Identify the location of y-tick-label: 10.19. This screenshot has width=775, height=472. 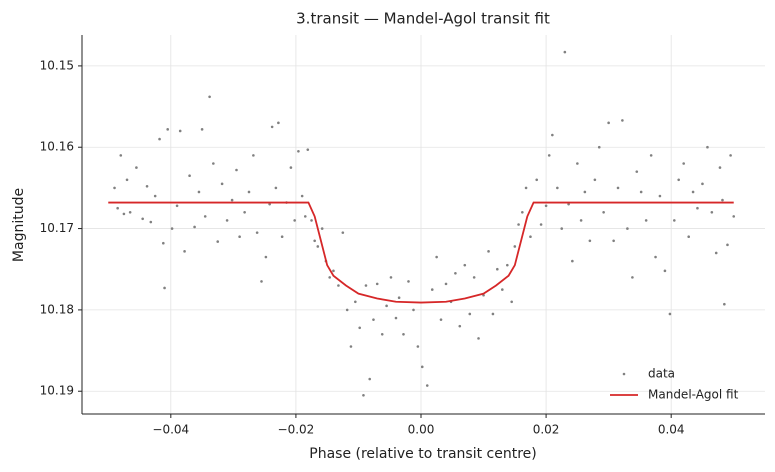
(57, 391).